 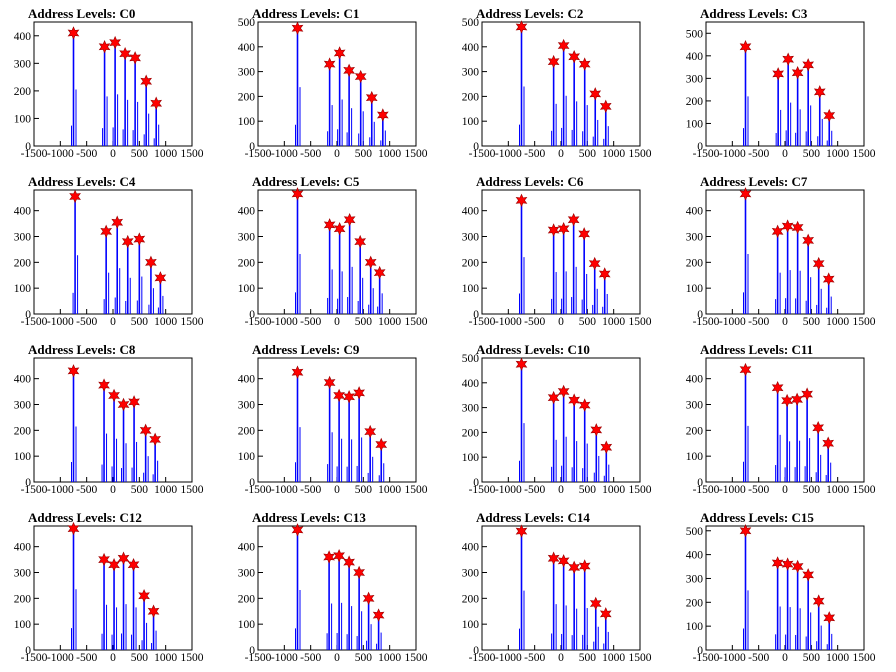 What do you see at coordinates (757, 517) in the screenshot?
I see `chart-title: Address Levels: C15` at bounding box center [757, 517].